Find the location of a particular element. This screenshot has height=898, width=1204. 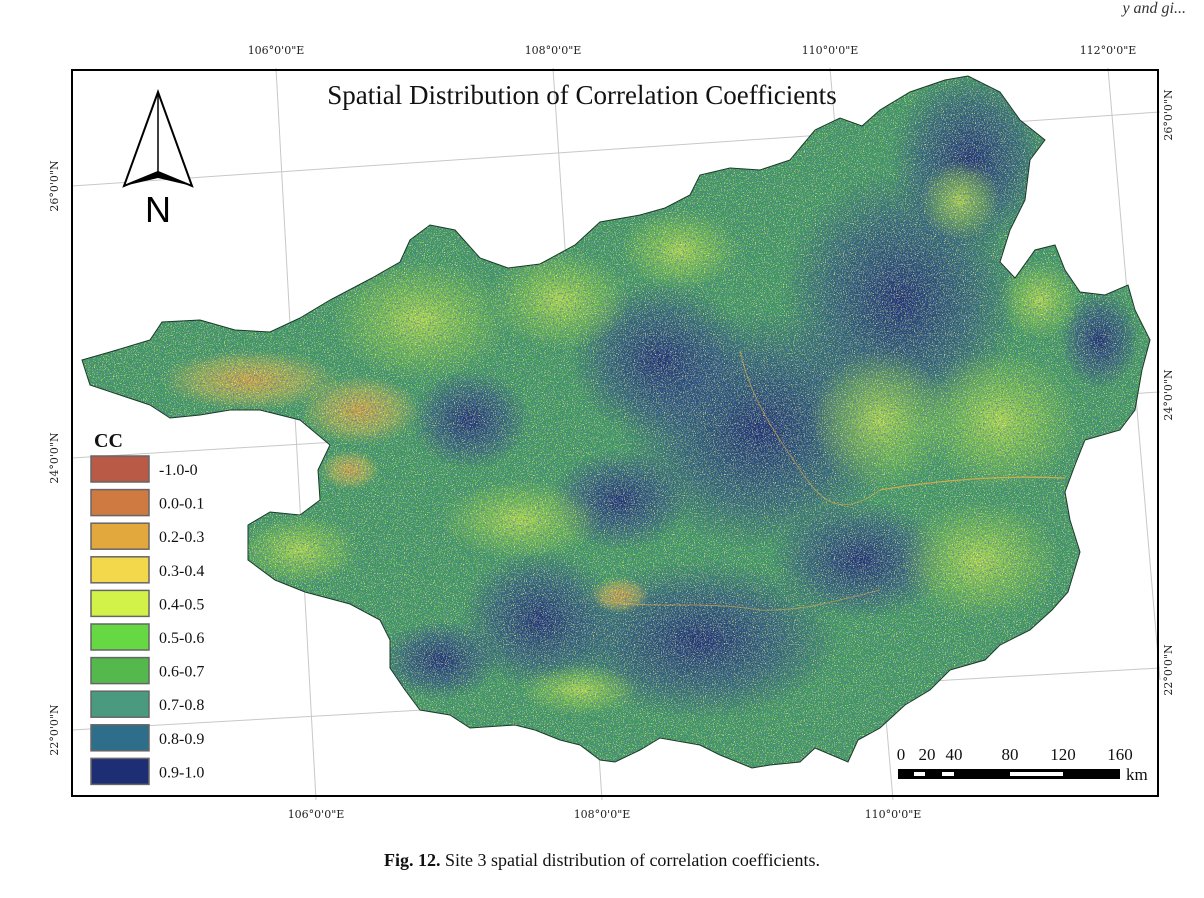

scale-tick: 20 is located at coordinates (927, 754).